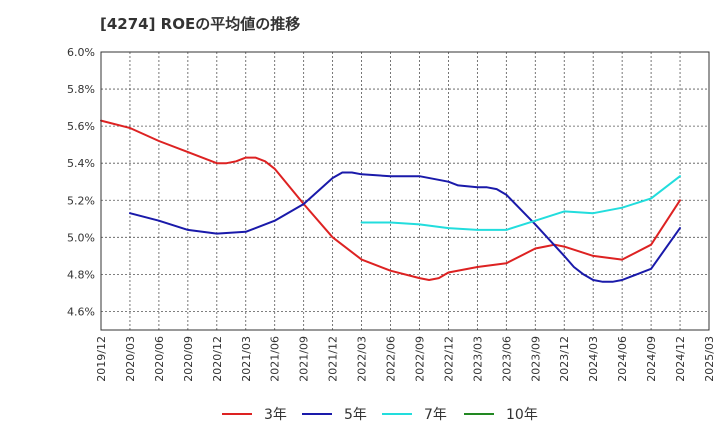 Image resolution: width=720 pixels, height=440 pixels. What do you see at coordinates (217, 359) in the screenshot?
I see `x-tick-label: 2020/12` at bounding box center [217, 359].